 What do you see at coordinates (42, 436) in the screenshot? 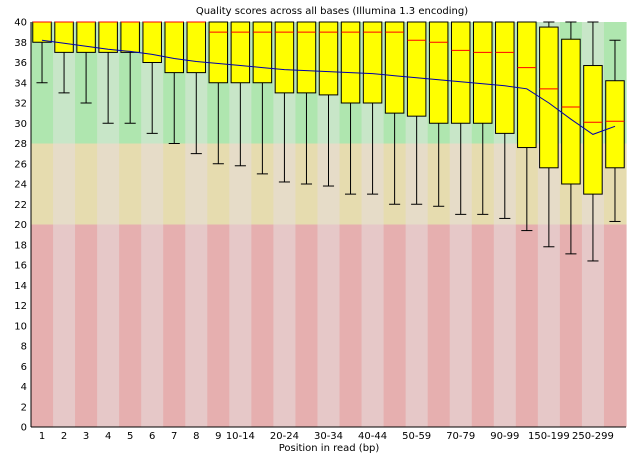
I see `x-tick-label: 1` at bounding box center [42, 436].